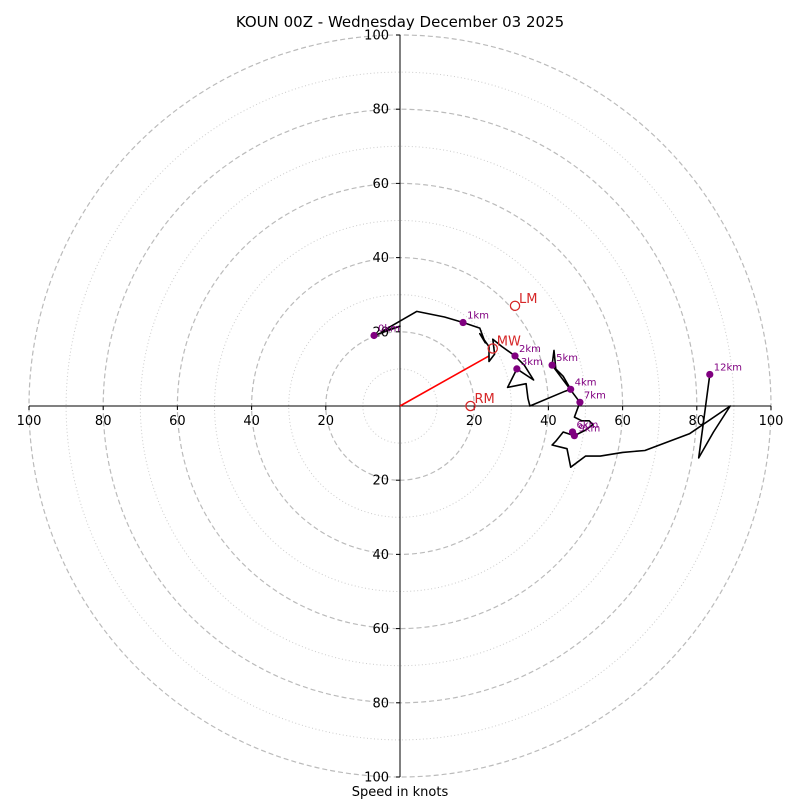  I want to click on height-marker-label: 5km, so click(567, 358).